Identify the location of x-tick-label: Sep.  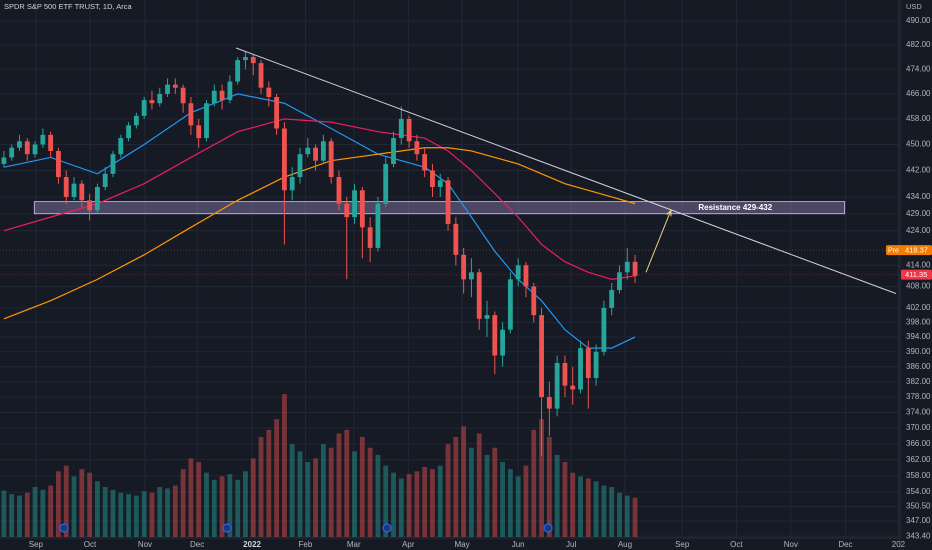
(36, 544).